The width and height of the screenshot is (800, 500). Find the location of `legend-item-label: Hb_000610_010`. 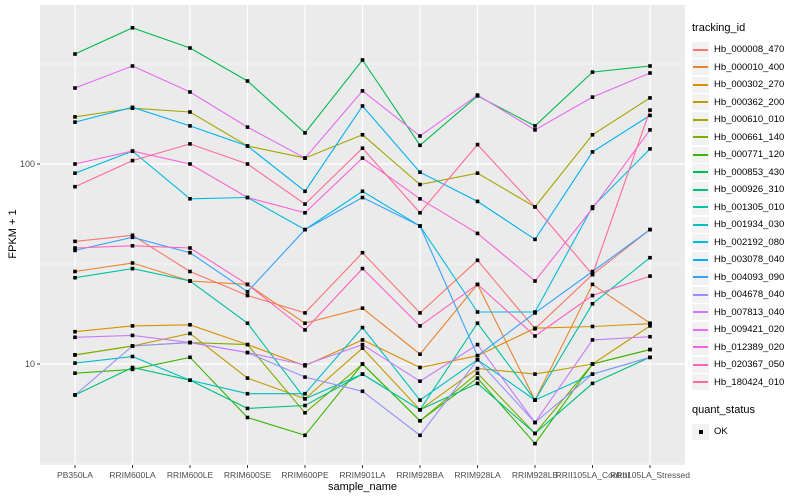

legend-item-label: Hb_000610_010 is located at coordinates (749, 120).